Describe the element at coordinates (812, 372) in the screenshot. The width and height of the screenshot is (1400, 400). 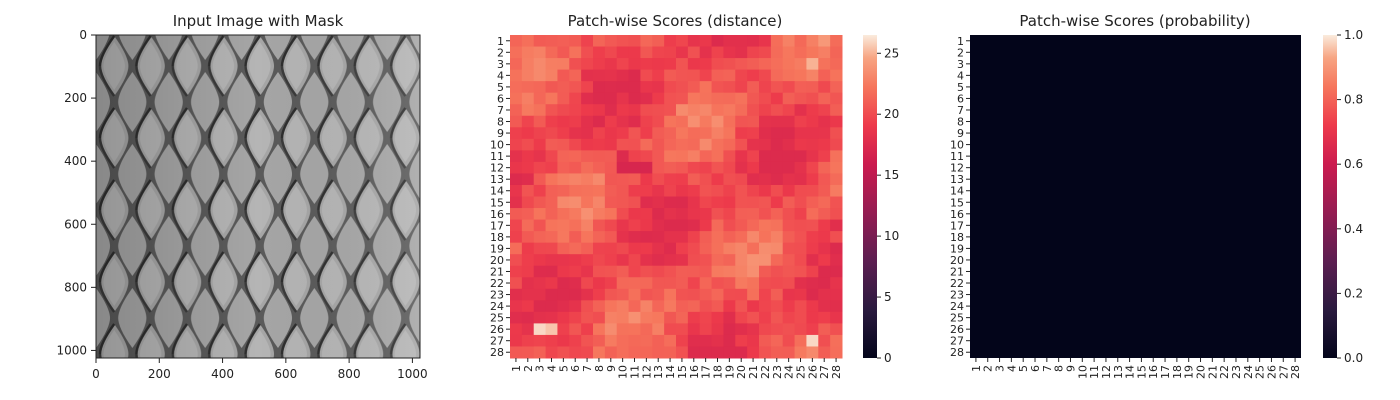
I see `panel2-col-label: 26` at that location.